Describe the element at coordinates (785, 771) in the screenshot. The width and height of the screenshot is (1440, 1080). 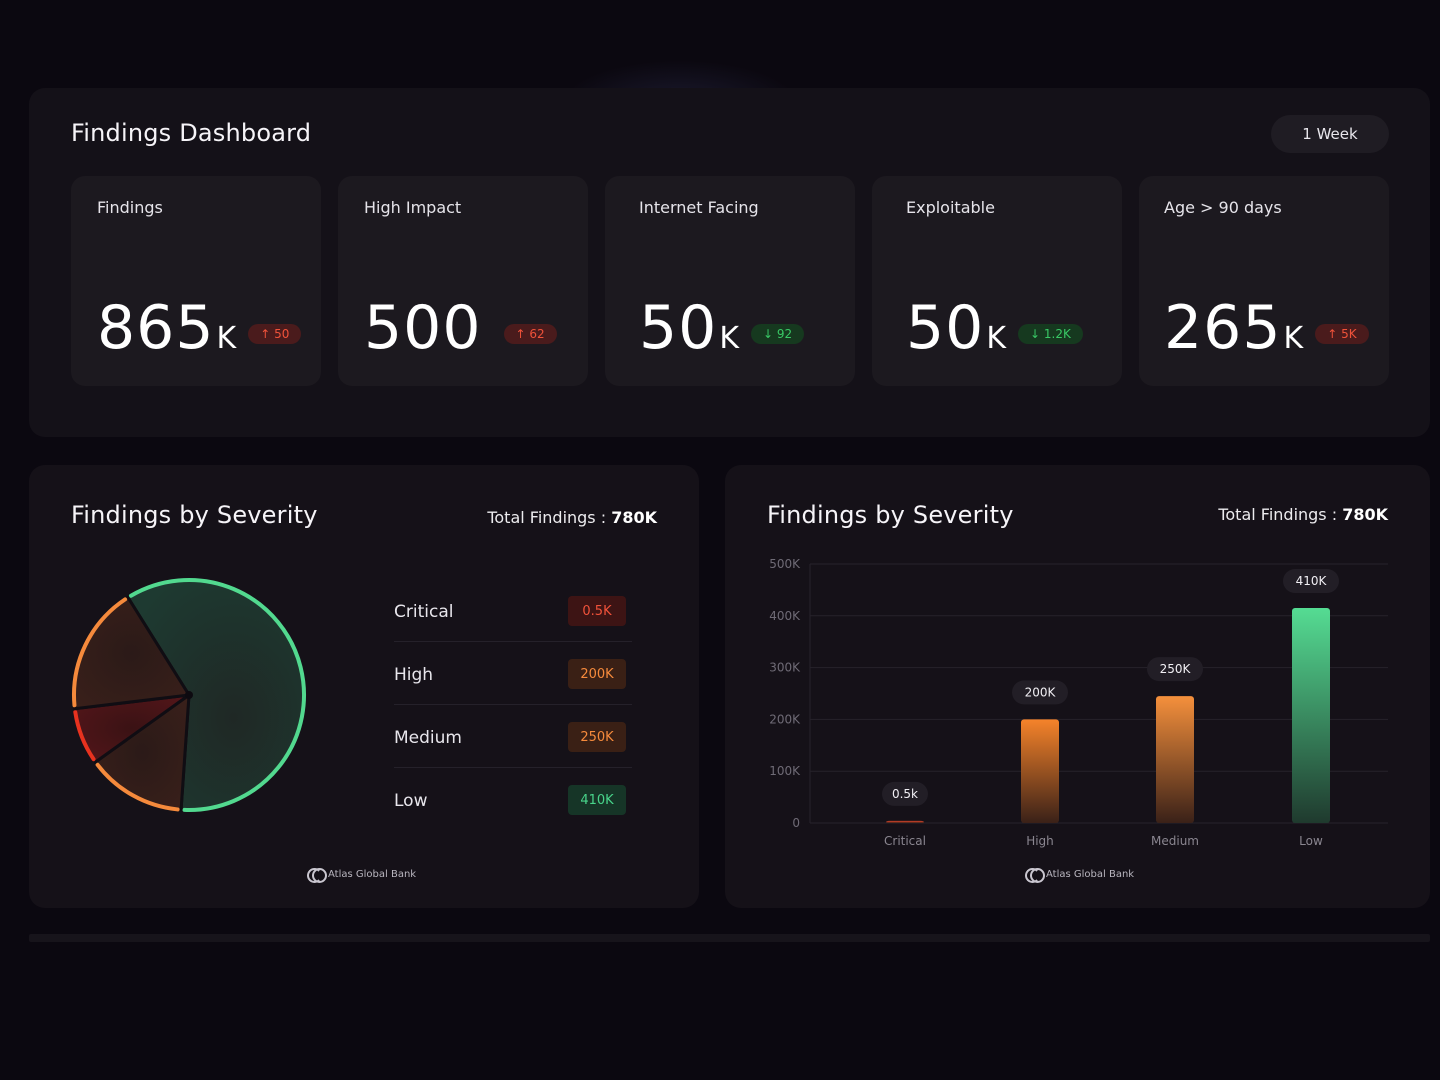
I see `y-tick-label: 100K` at that location.